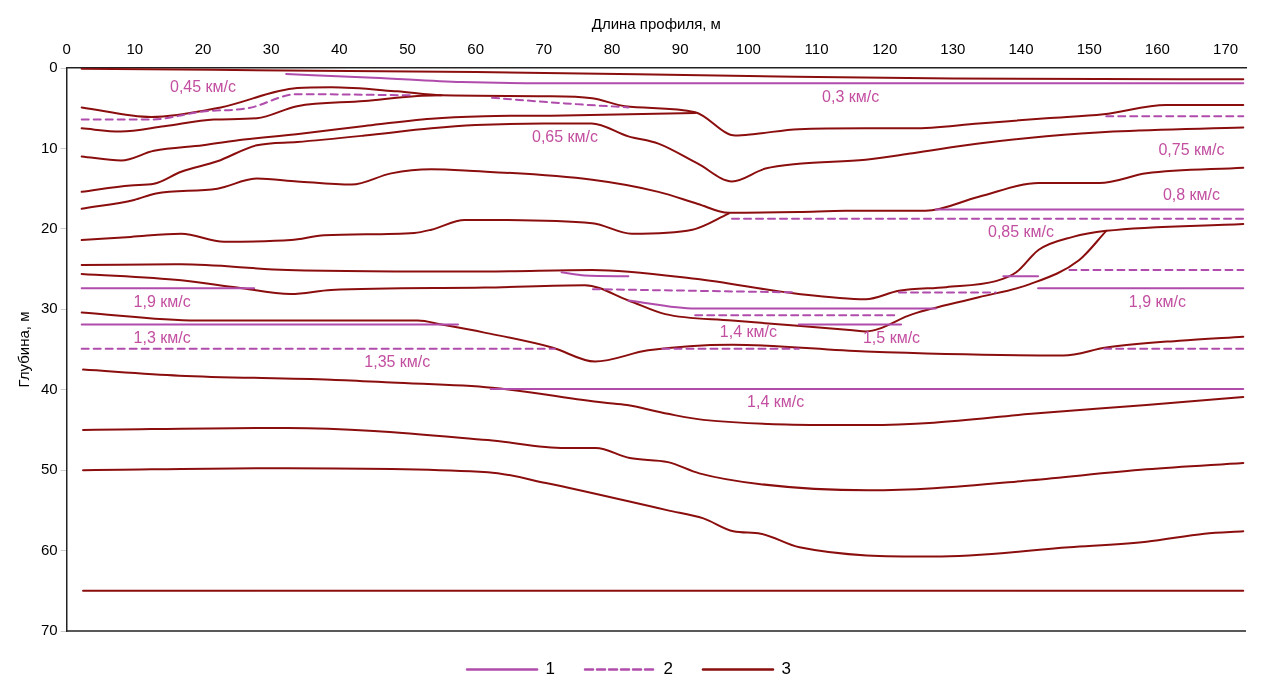 This screenshot has width=1268, height=700. What do you see at coordinates (680, 49) in the screenshot?
I see `x-tick-label: 90` at bounding box center [680, 49].